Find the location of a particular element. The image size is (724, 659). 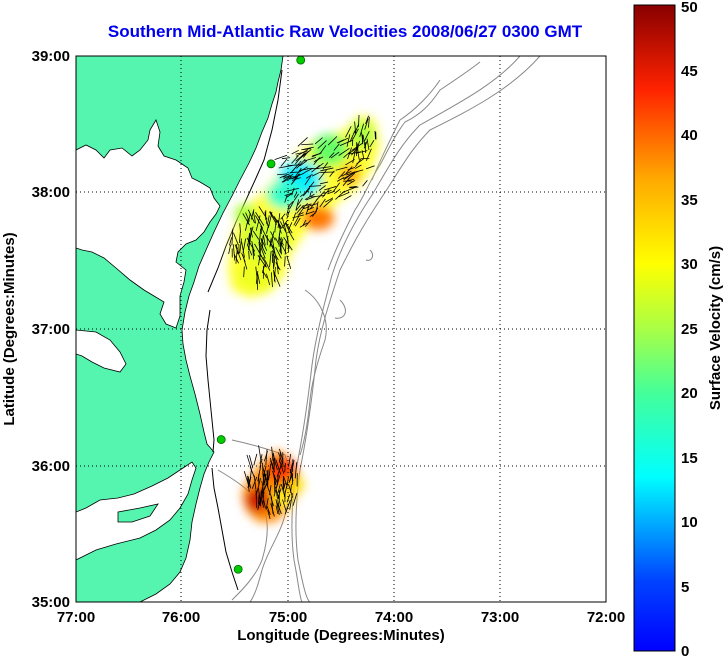

colorbar is located at coordinates (654, 328).